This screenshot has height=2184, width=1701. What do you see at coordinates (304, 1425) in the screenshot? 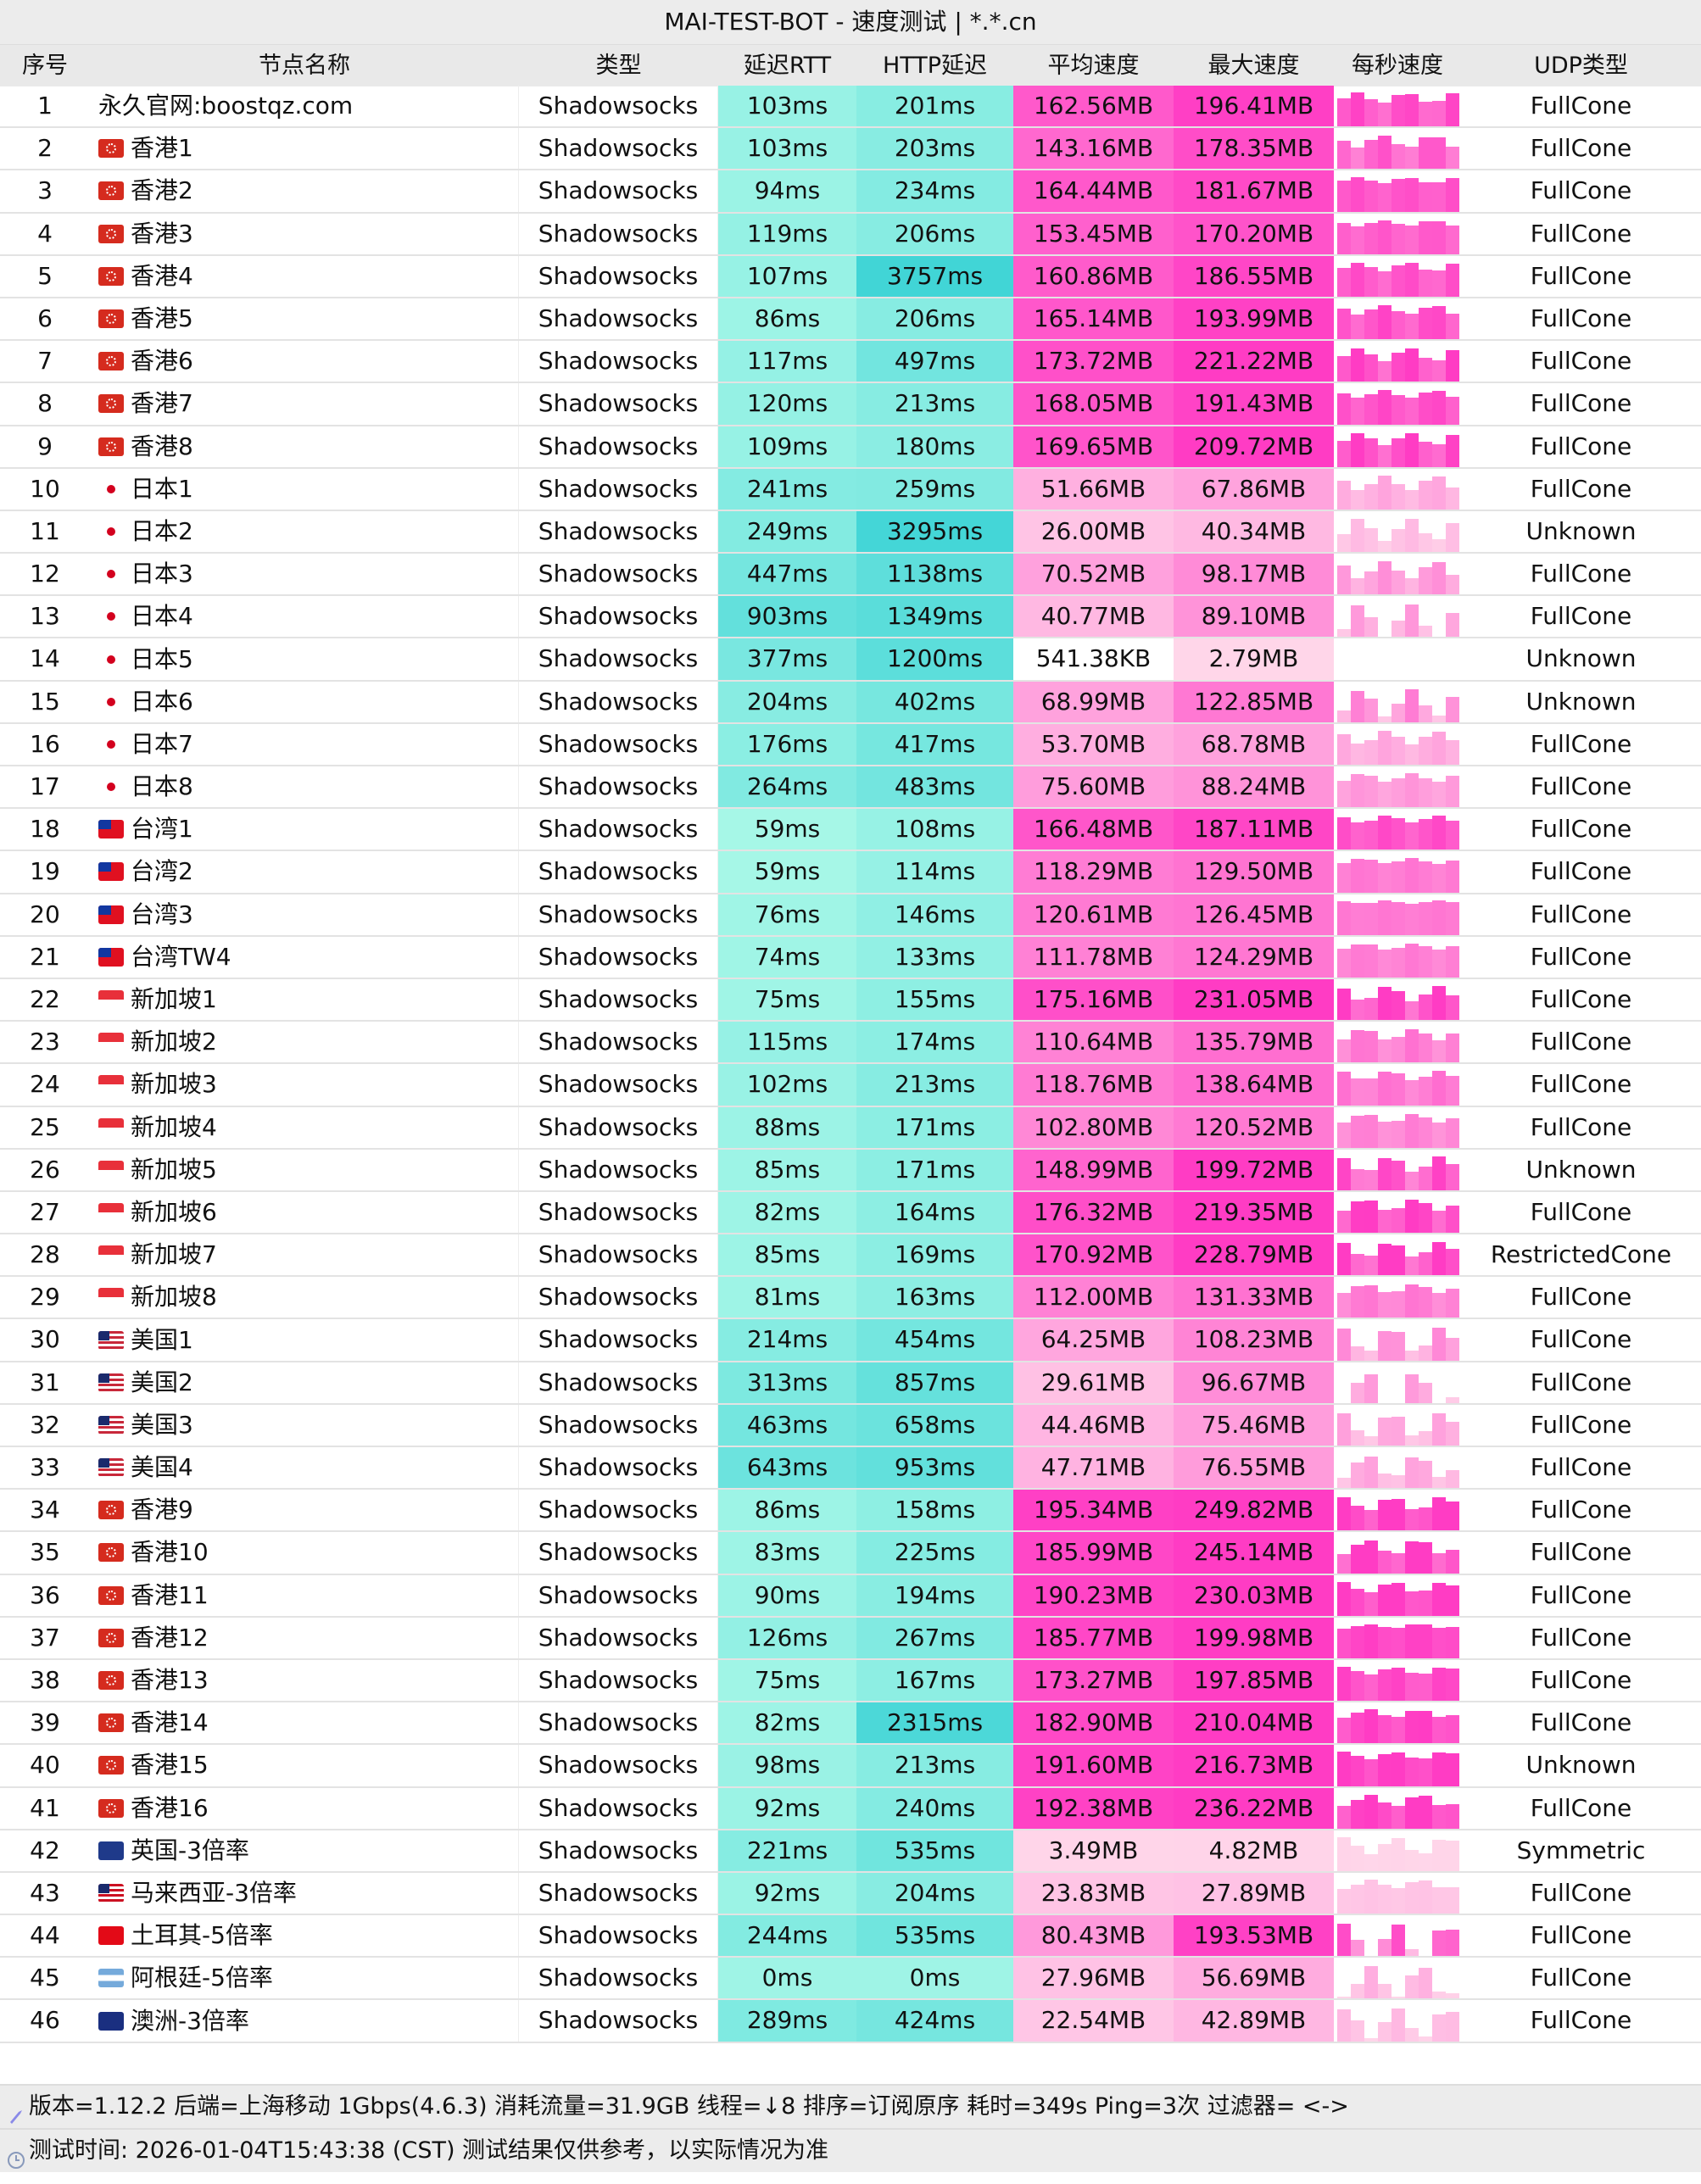
I see `node-name-cell: 美国3` at bounding box center [304, 1425].